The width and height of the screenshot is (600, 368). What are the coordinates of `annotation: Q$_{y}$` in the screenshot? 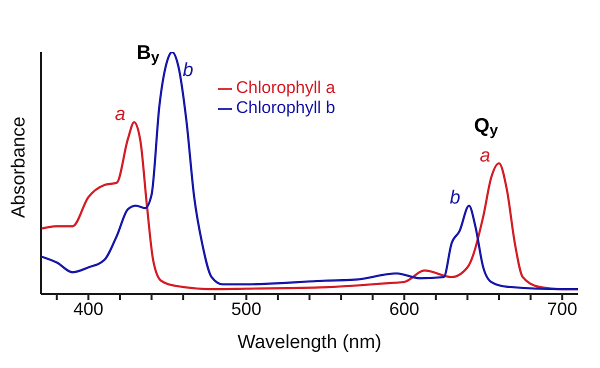 It's located at (486, 127).